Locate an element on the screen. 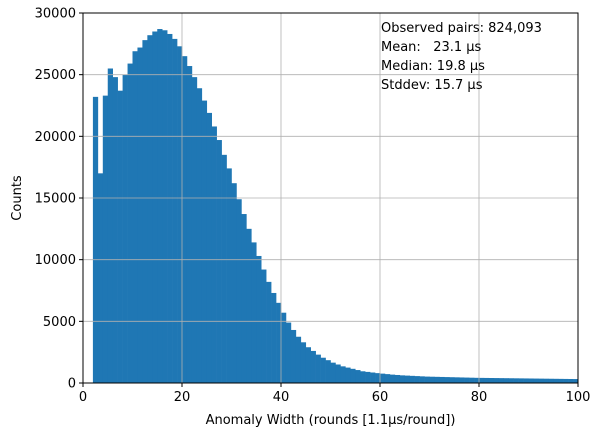  x-axis-ticks: 0 20 40 60 80 100 is located at coordinates (335, 394).